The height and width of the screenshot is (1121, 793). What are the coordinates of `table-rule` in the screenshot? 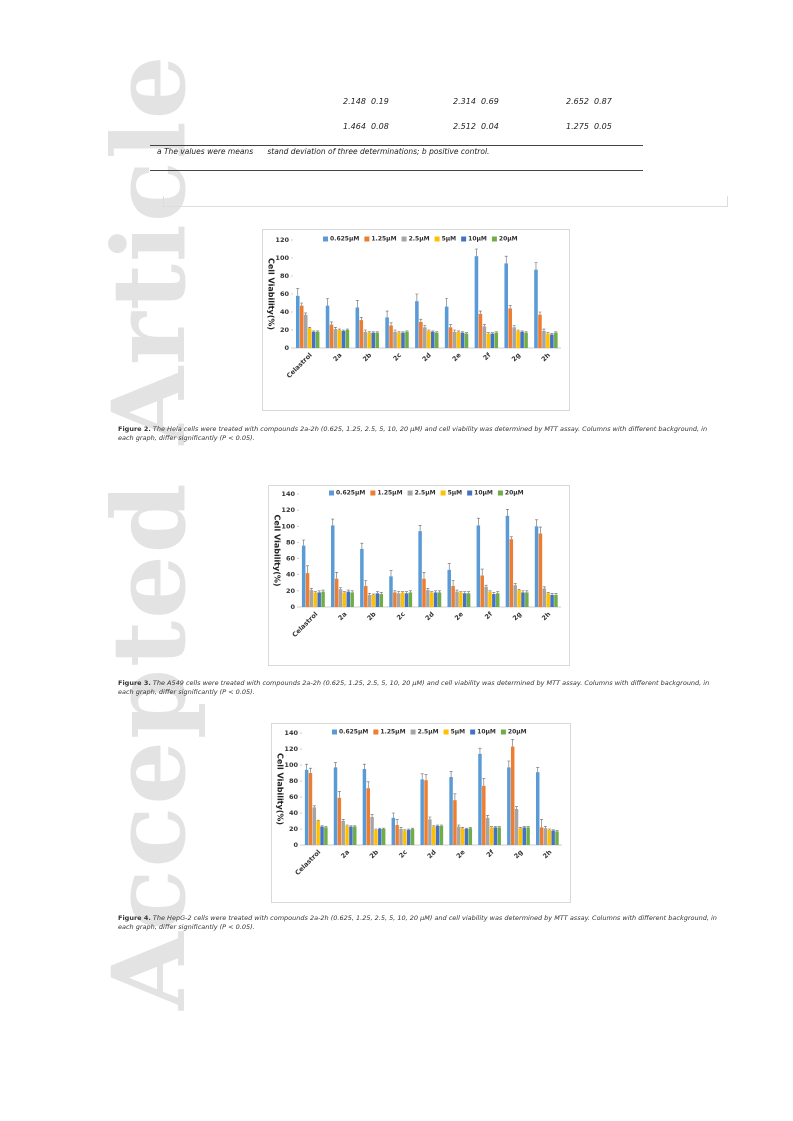 It's located at (396, 145).